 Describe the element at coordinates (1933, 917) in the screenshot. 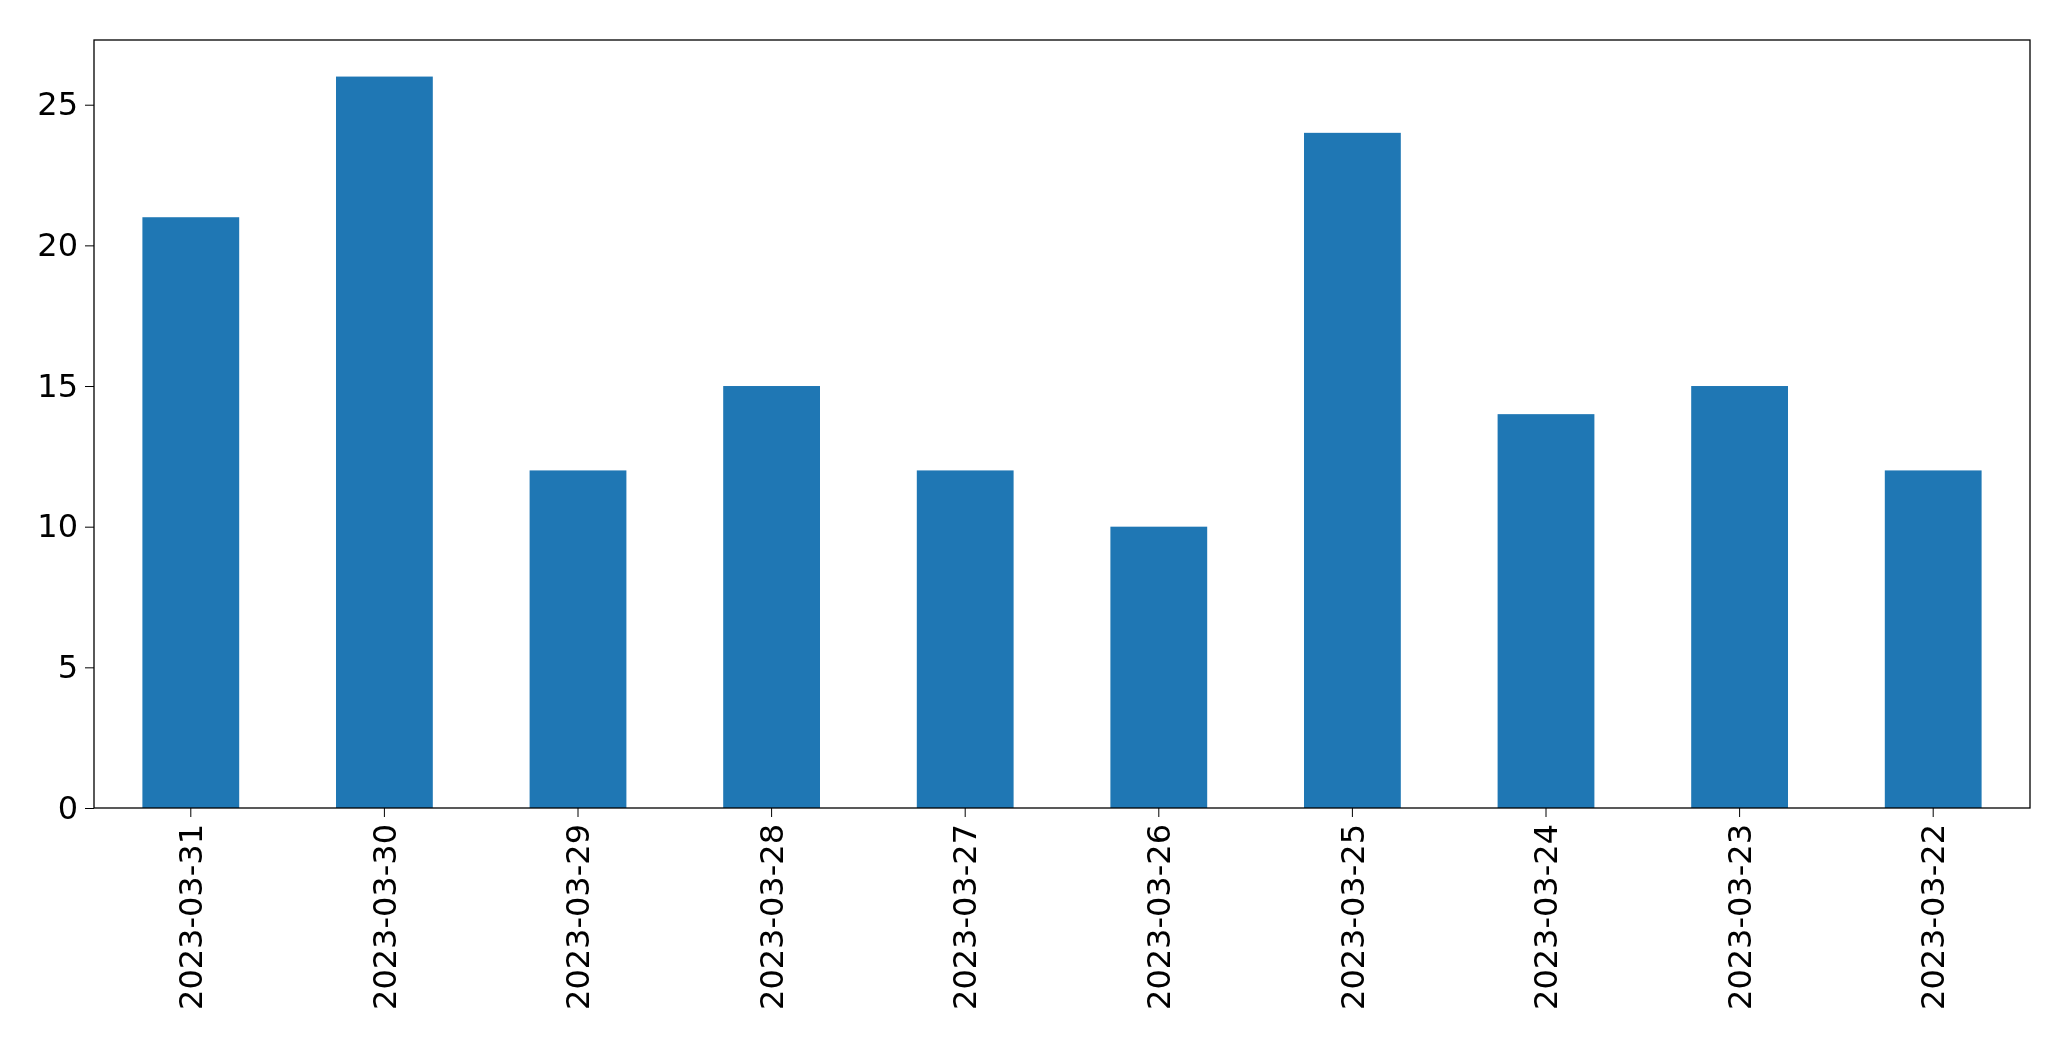

I see `x-tick-label: 2023-03-22` at that location.